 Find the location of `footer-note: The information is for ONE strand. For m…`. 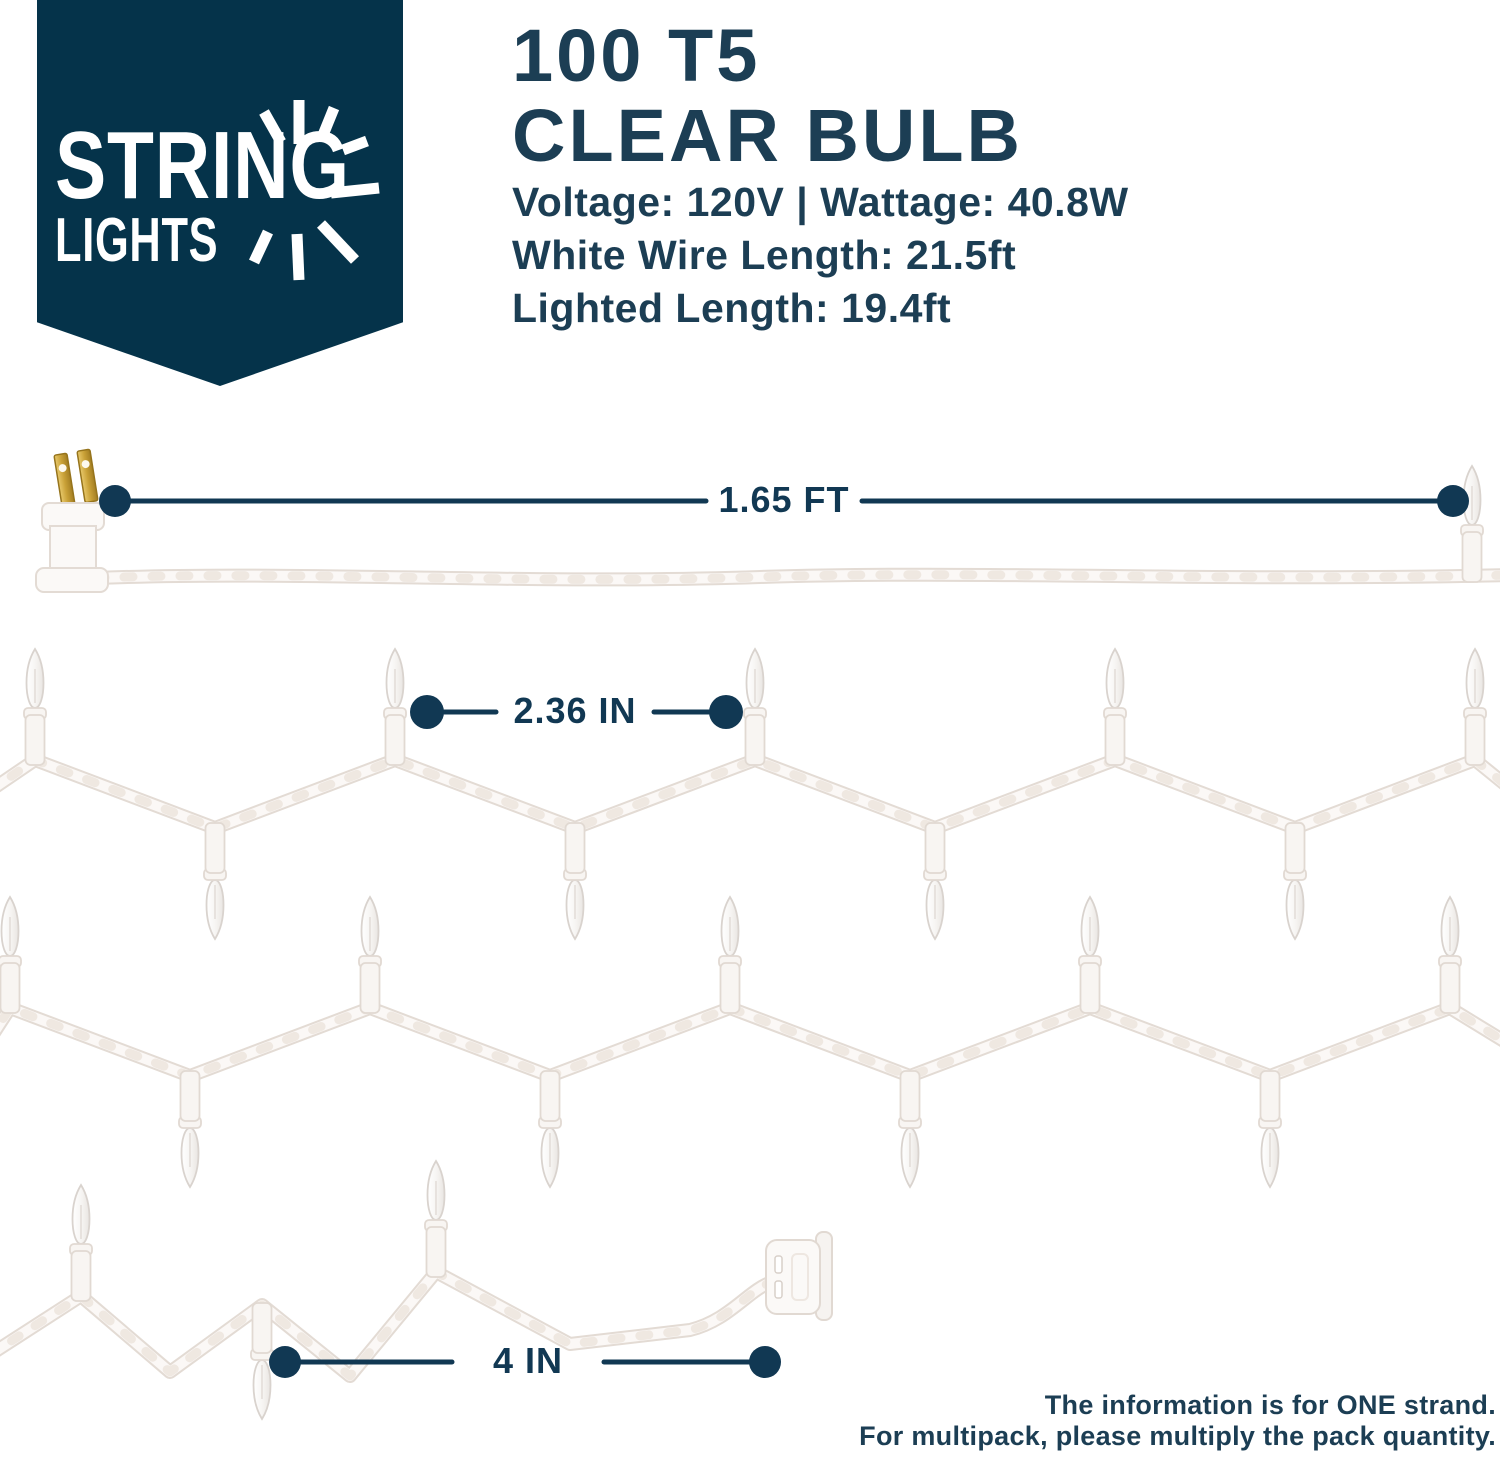

footer-note: The information is for ONE strand. For m… is located at coordinates (1177, 1421).